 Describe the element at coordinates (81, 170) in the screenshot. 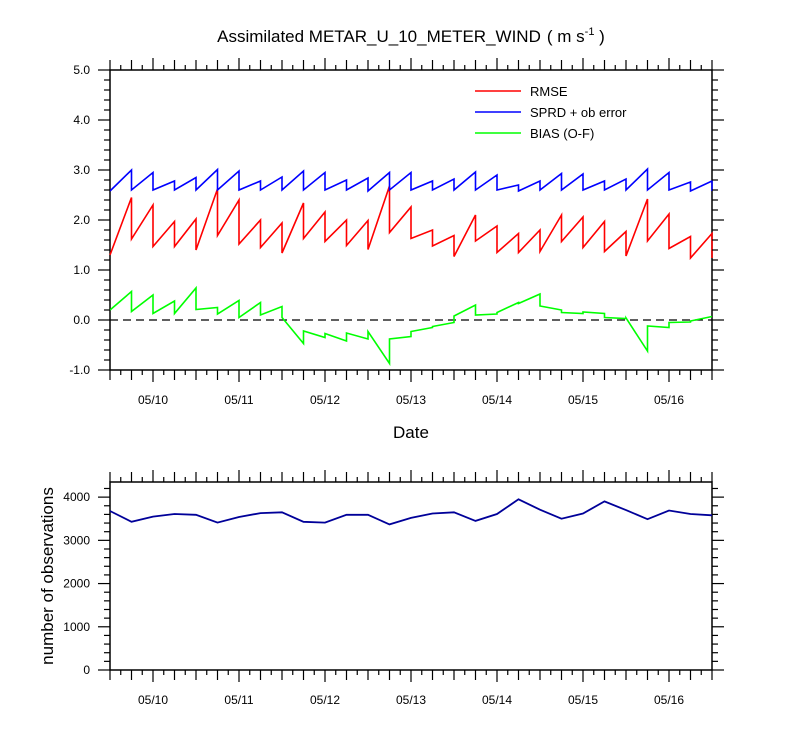

I see `y-tick-label: 3.0` at that location.